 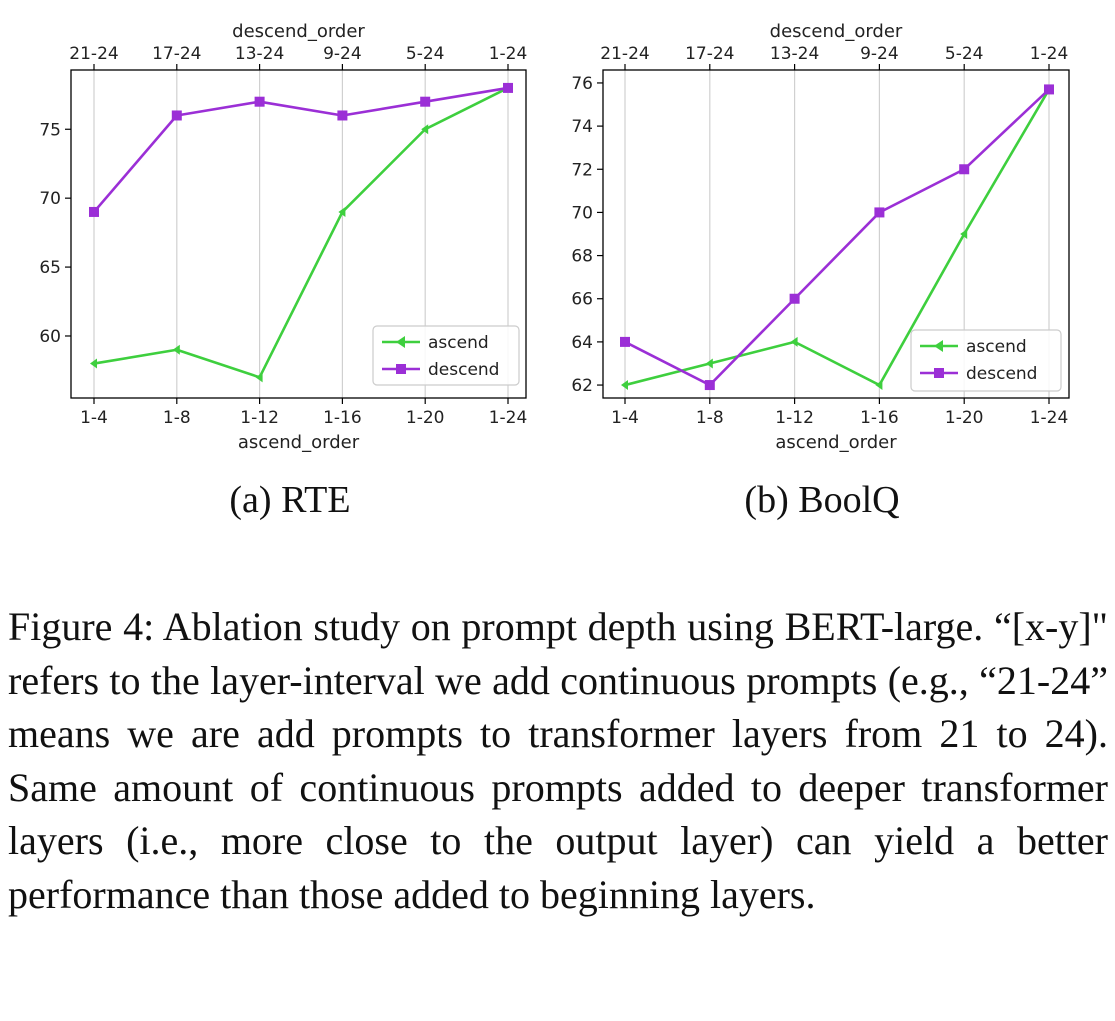 What do you see at coordinates (822, 500) in the screenshot?
I see `subcaption-boolq: (b) BoolQ` at bounding box center [822, 500].